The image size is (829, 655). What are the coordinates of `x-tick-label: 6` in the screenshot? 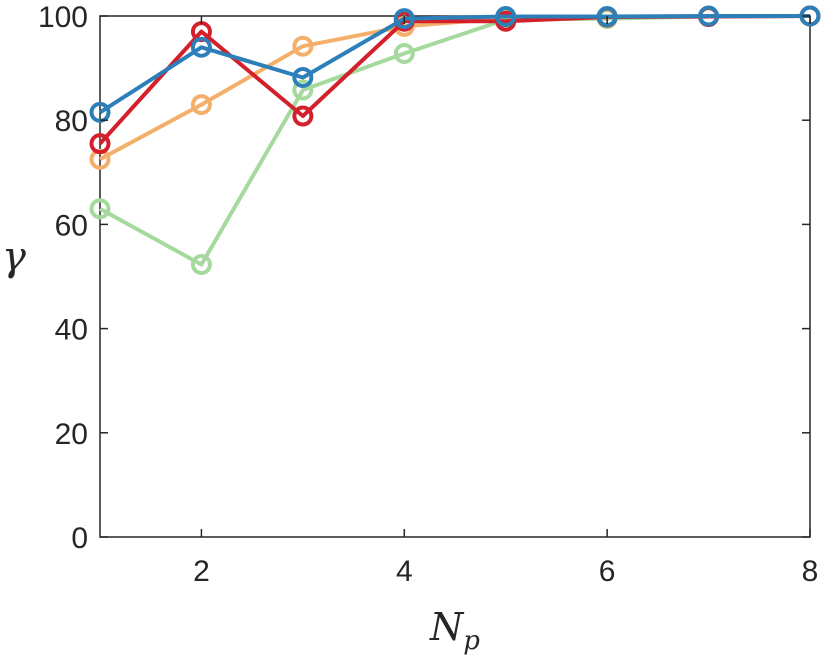 It's located at (607, 571).